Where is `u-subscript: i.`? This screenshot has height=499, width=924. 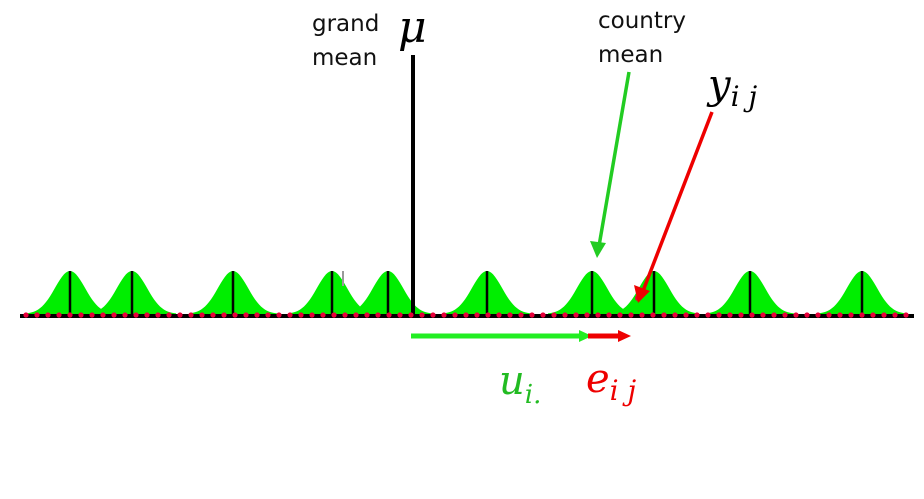 u-subscript: i. is located at coordinates (533, 395).